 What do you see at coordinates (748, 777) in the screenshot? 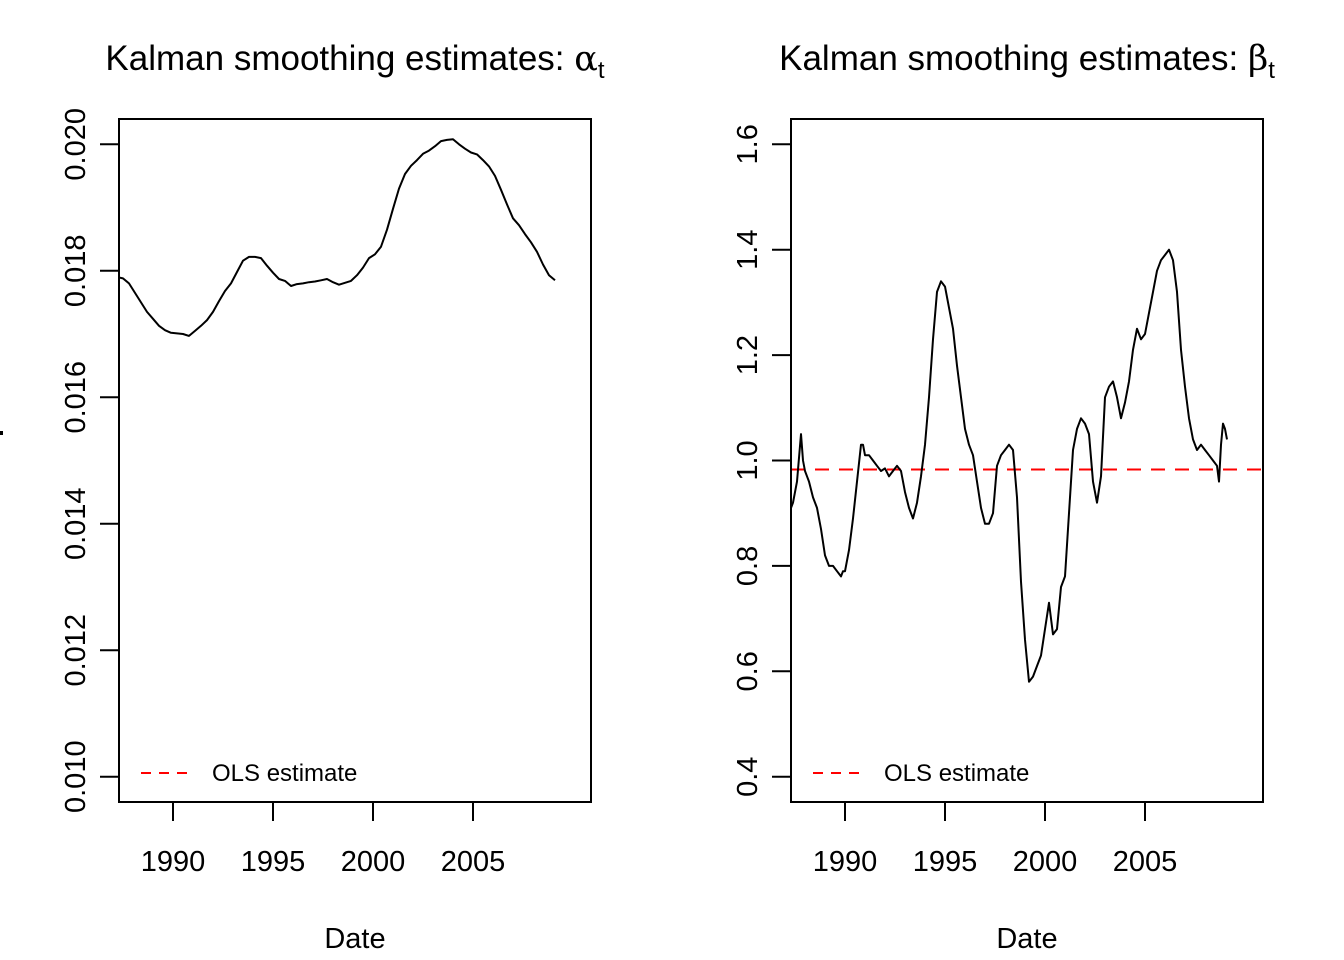
I see `beta-y-tick-label: 0.4` at bounding box center [748, 777].